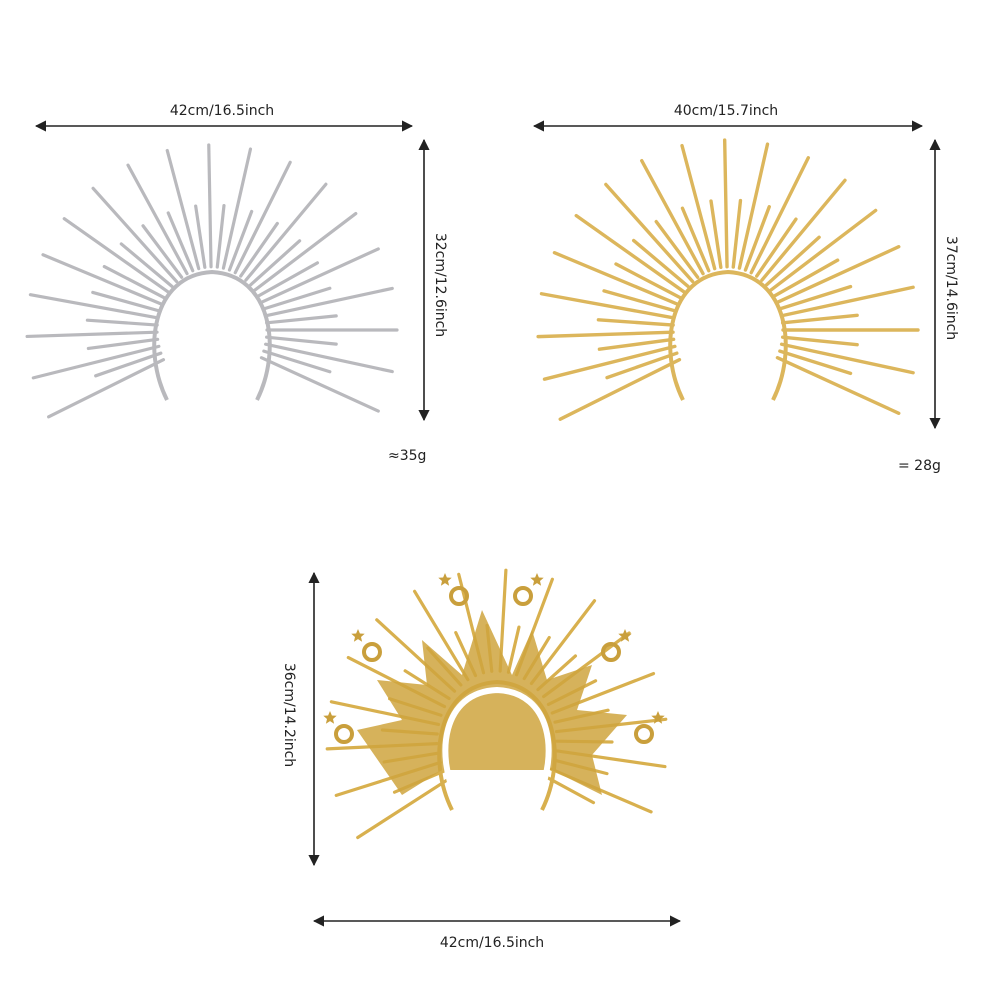 This screenshot has height=1000, width=1000. What do you see at coordinates (919, 466) in the screenshot?
I see `weight-label: = 28g` at bounding box center [919, 466].